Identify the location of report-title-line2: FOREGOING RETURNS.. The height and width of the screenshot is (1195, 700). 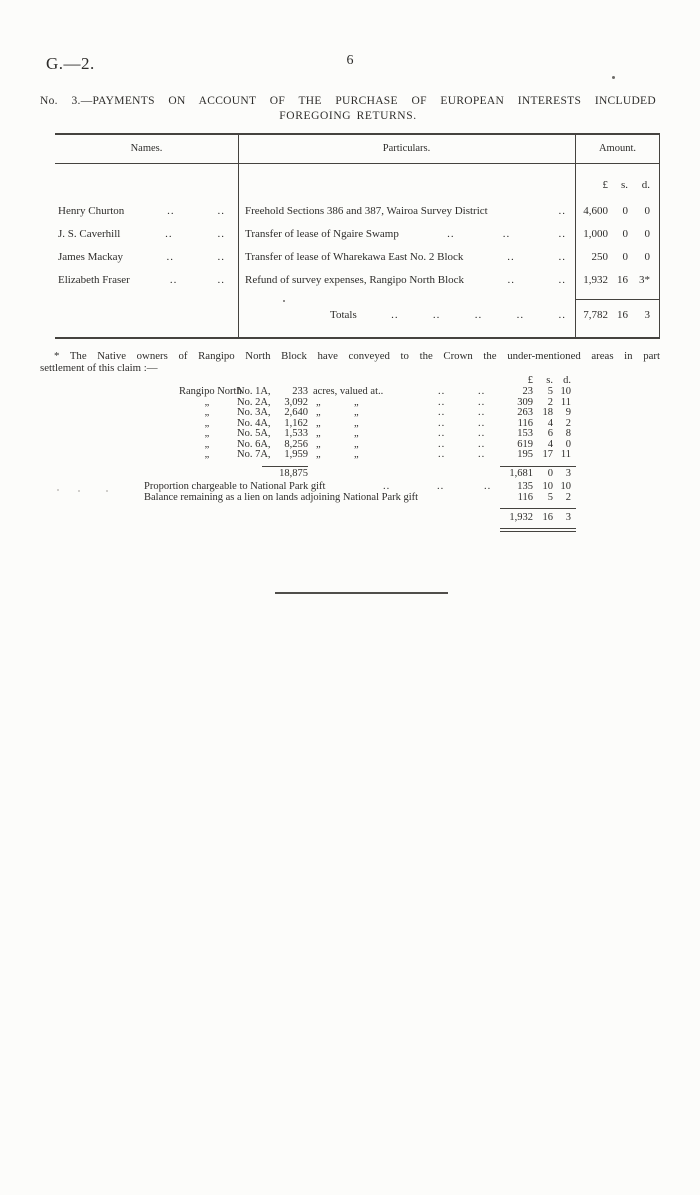
(348, 116).